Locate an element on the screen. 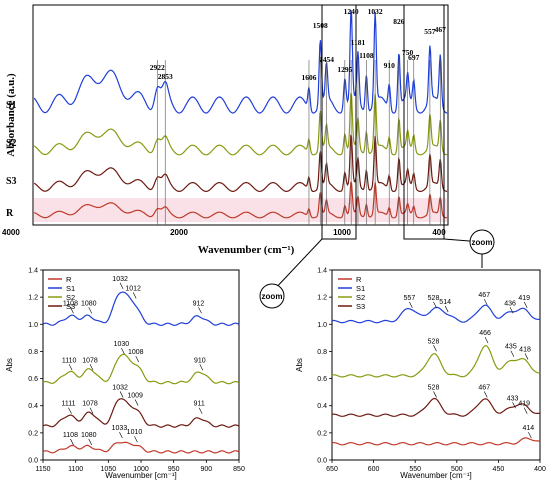 The height and width of the screenshot is (487, 550). top-series-s3 is located at coordinates (240, 163).